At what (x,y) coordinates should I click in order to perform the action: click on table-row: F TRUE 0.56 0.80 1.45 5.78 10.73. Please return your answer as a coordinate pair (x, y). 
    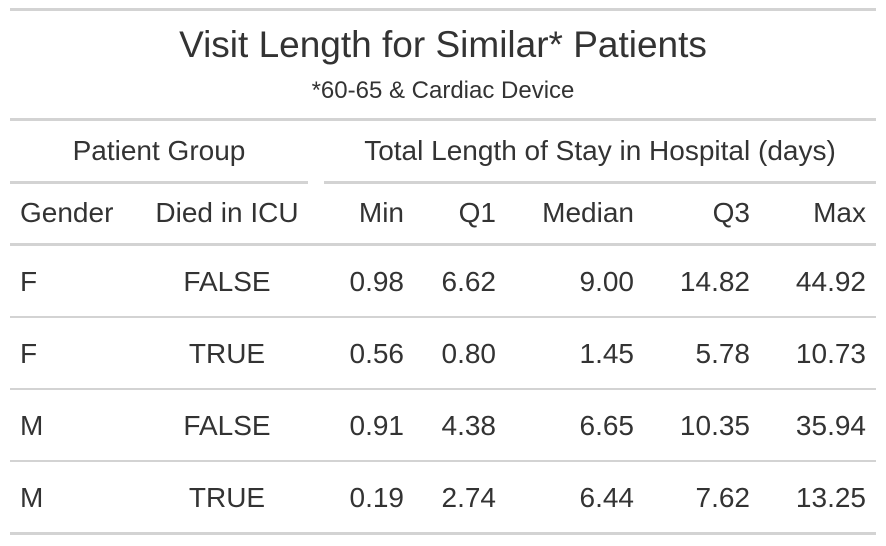
    Looking at the image, I should click on (443, 354).